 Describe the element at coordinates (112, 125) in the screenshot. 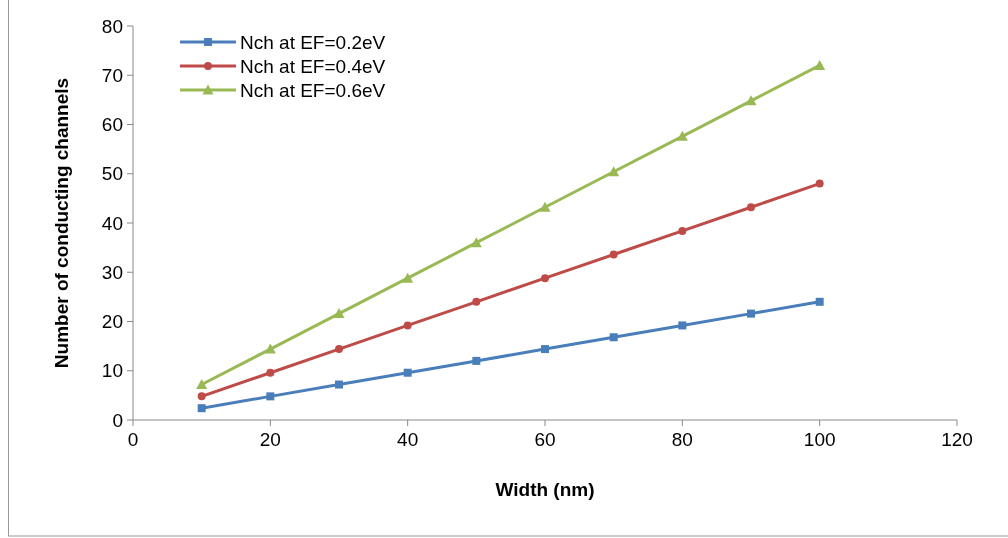

I see `y-tick-label: 60` at that location.